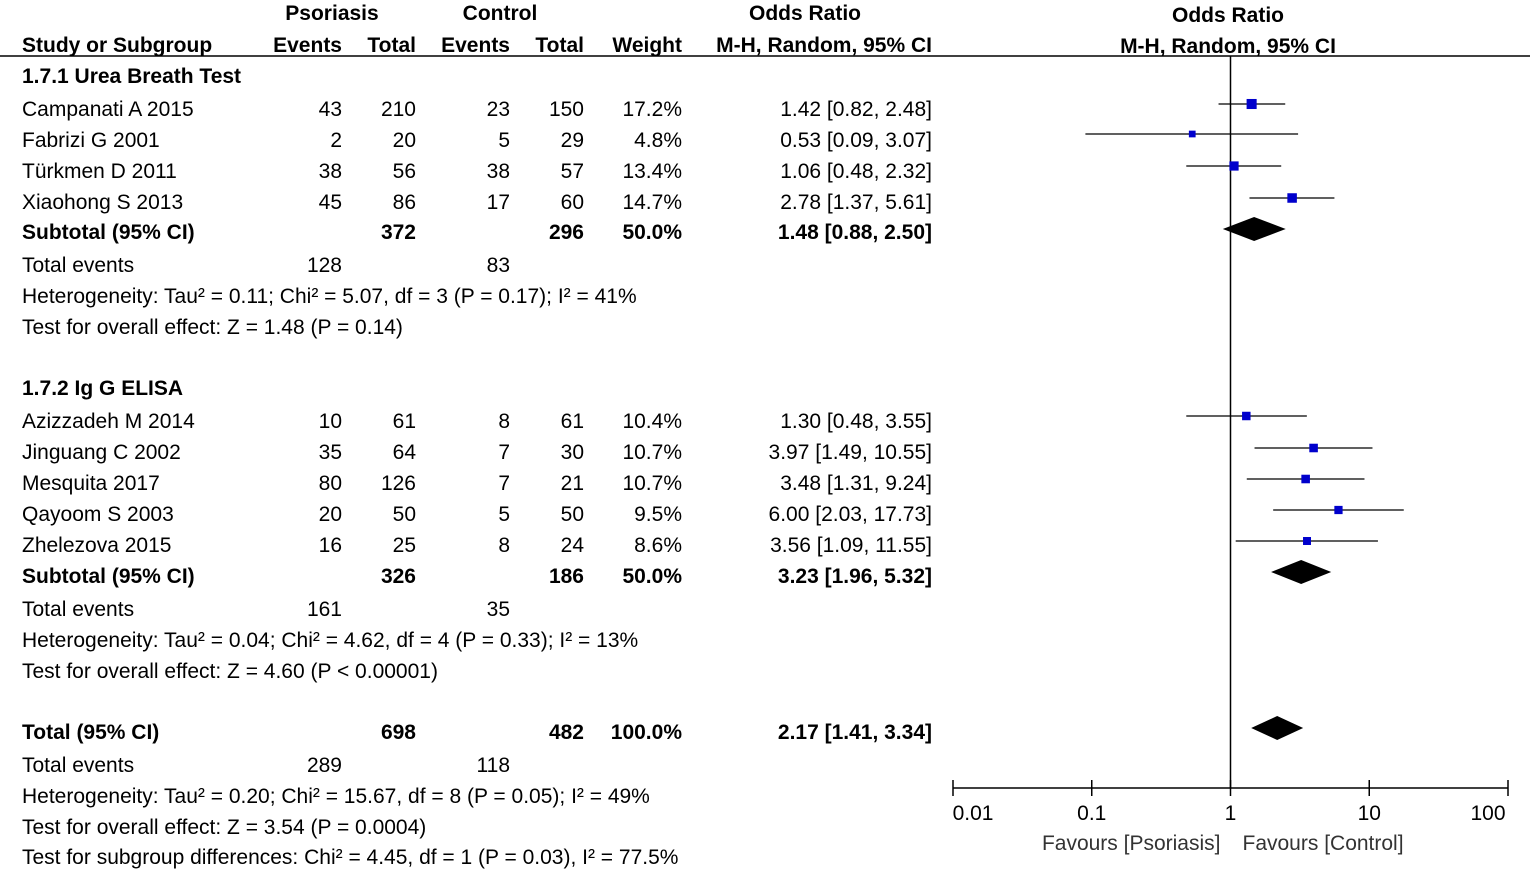  What do you see at coordinates (658, 140) in the screenshot?
I see `weight: 4.8%` at bounding box center [658, 140].